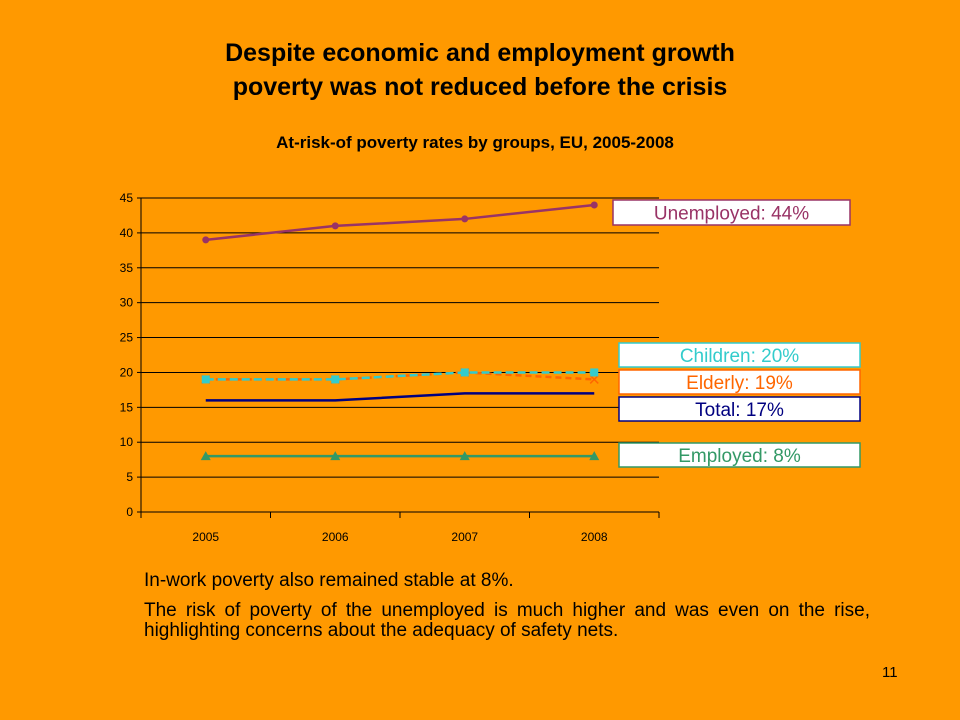  I want to click on page-number: 11, so click(890, 672).